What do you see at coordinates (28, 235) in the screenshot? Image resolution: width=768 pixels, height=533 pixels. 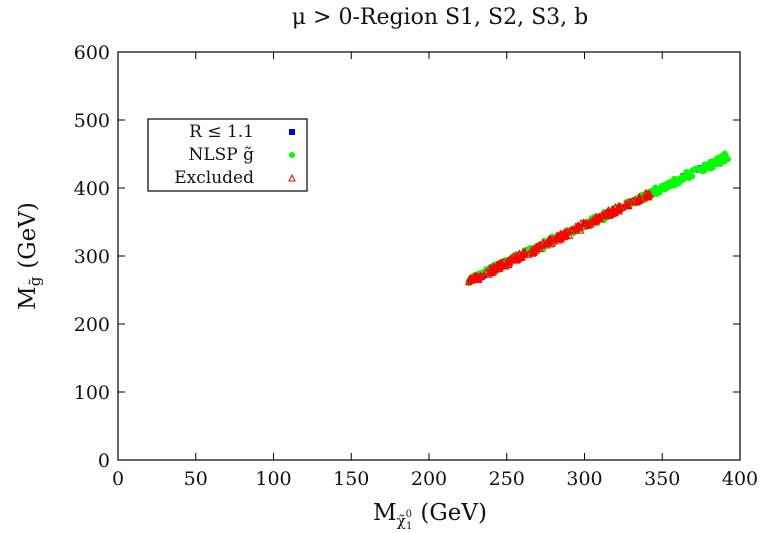 I see `y-axis-label-unit: (GeV)` at bounding box center [28, 235].